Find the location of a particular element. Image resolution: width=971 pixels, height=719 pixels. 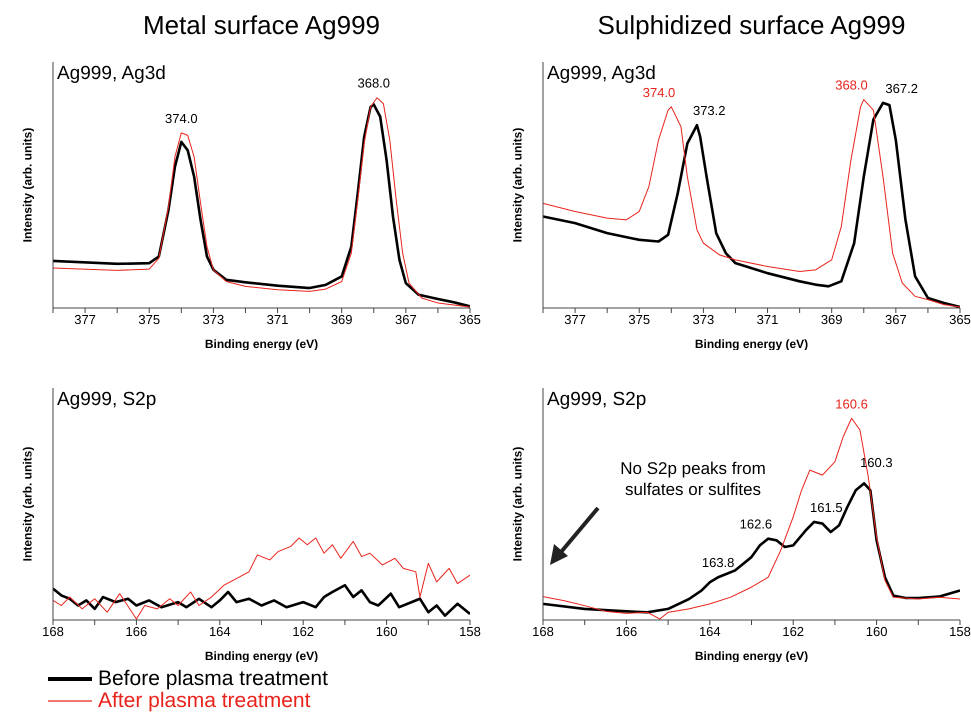

annotation: 160.6 is located at coordinates (851, 404).